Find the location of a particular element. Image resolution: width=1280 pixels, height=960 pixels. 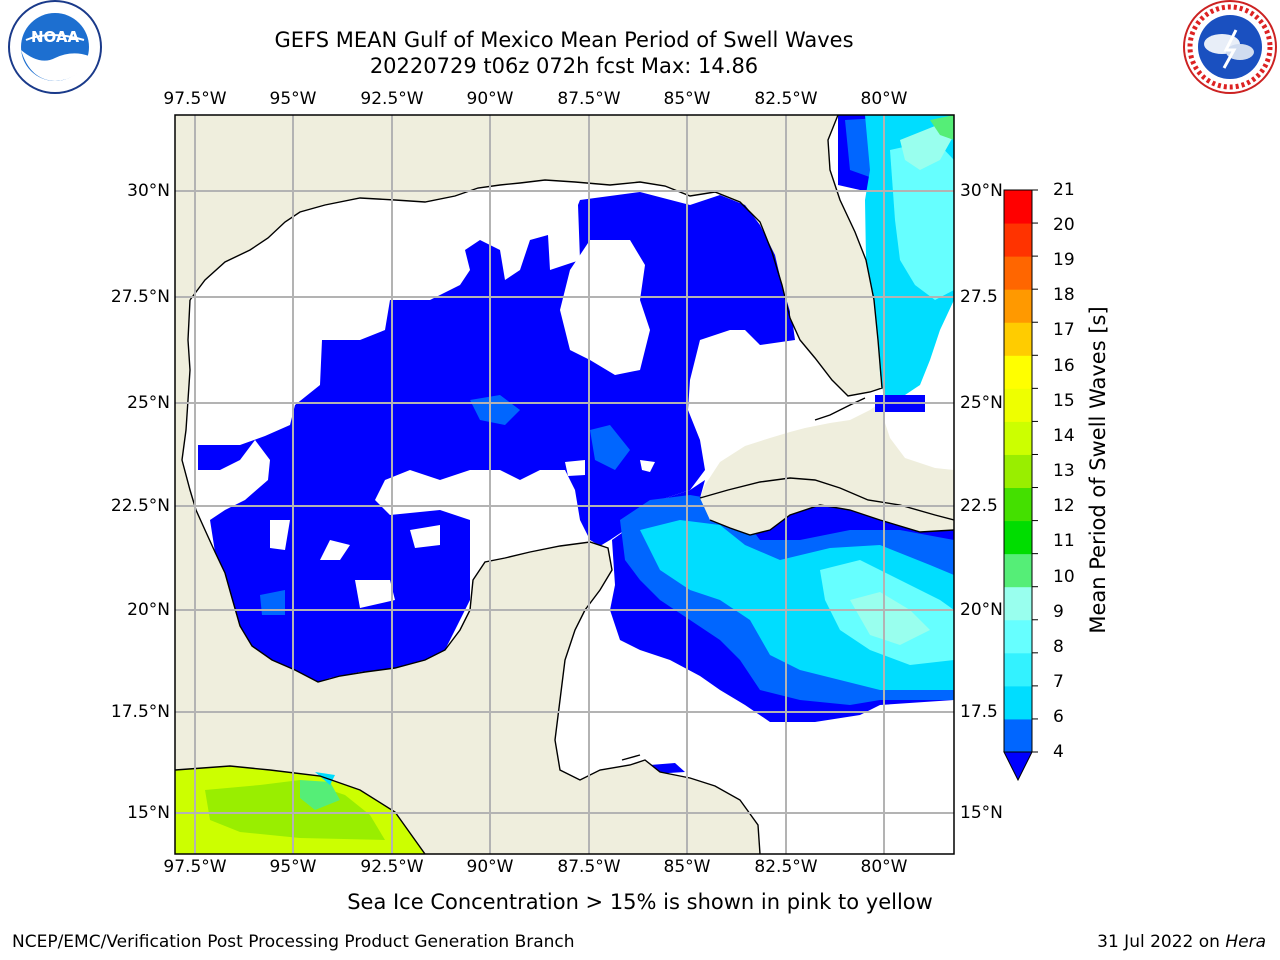

footer-host: Hera is located at coordinates (1245, 942).